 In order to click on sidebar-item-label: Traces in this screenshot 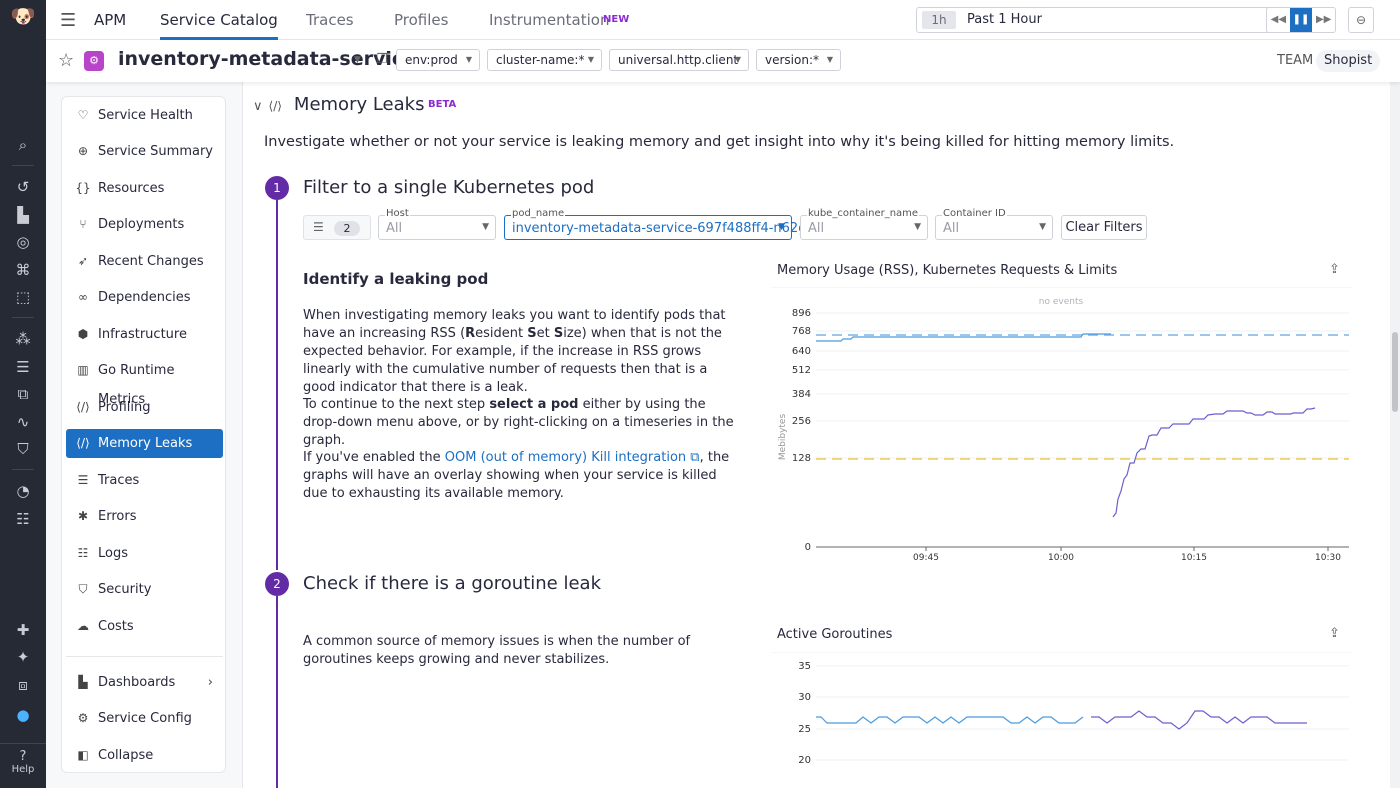, I will do `click(119, 480)`.